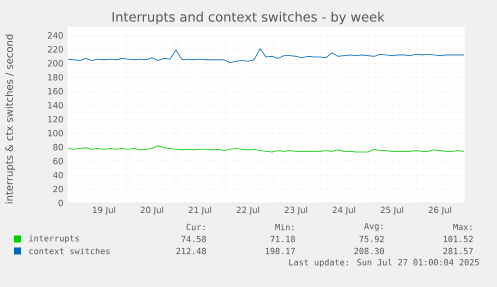  Describe the element at coordinates (69, 251) in the screenshot. I see `legend-label: context switches` at that location.